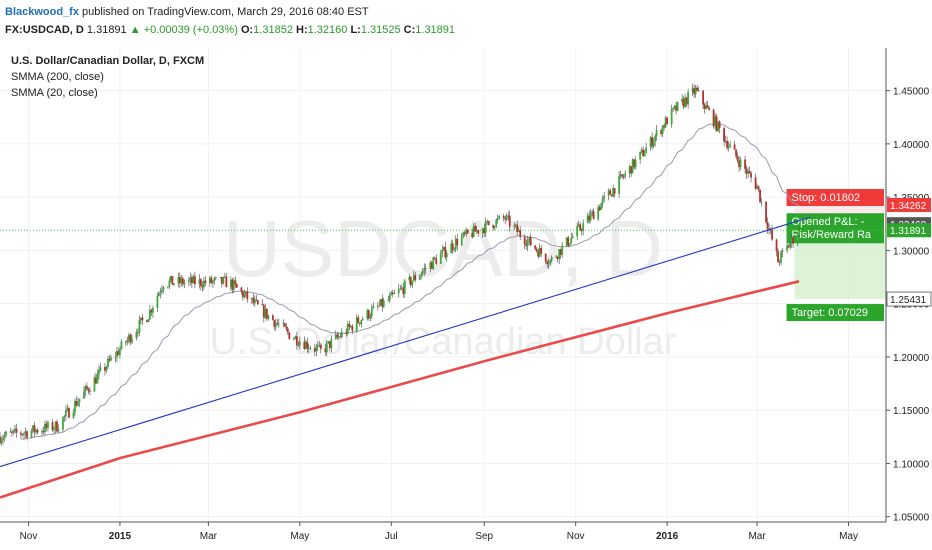 Image resolution: width=932 pixels, height=550 pixels. I want to click on price-tick-label: 1.05000, so click(911, 518).